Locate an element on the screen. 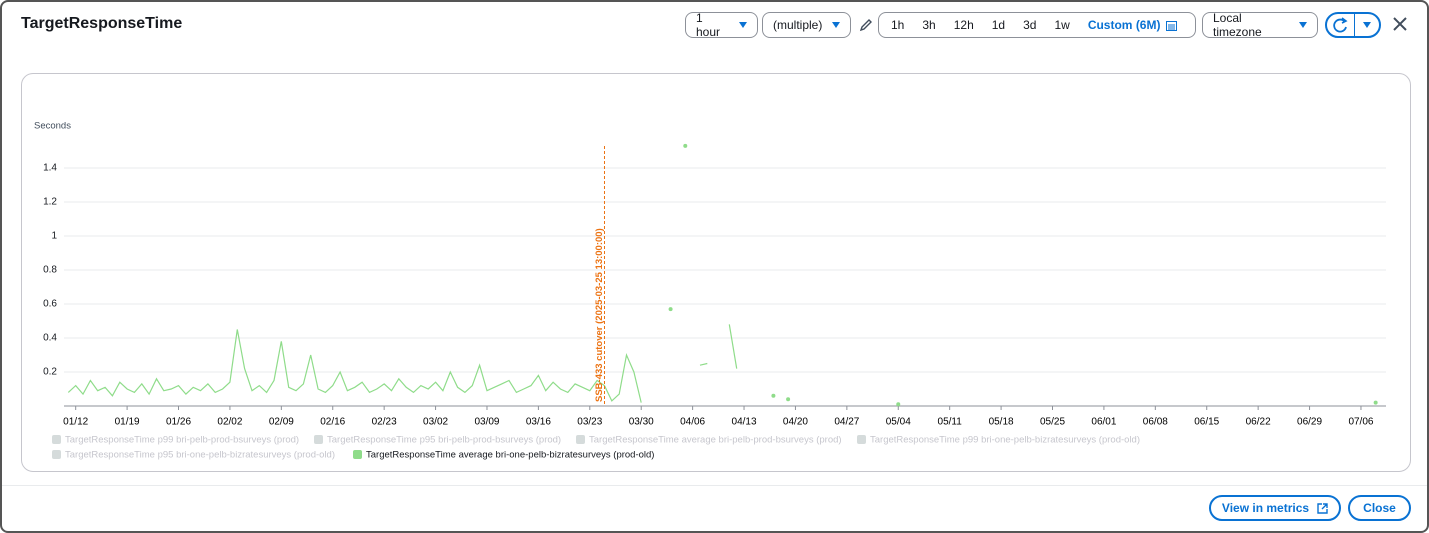 The height and width of the screenshot is (533, 1429). x-tick-label: 01/19 is located at coordinates (127, 422).